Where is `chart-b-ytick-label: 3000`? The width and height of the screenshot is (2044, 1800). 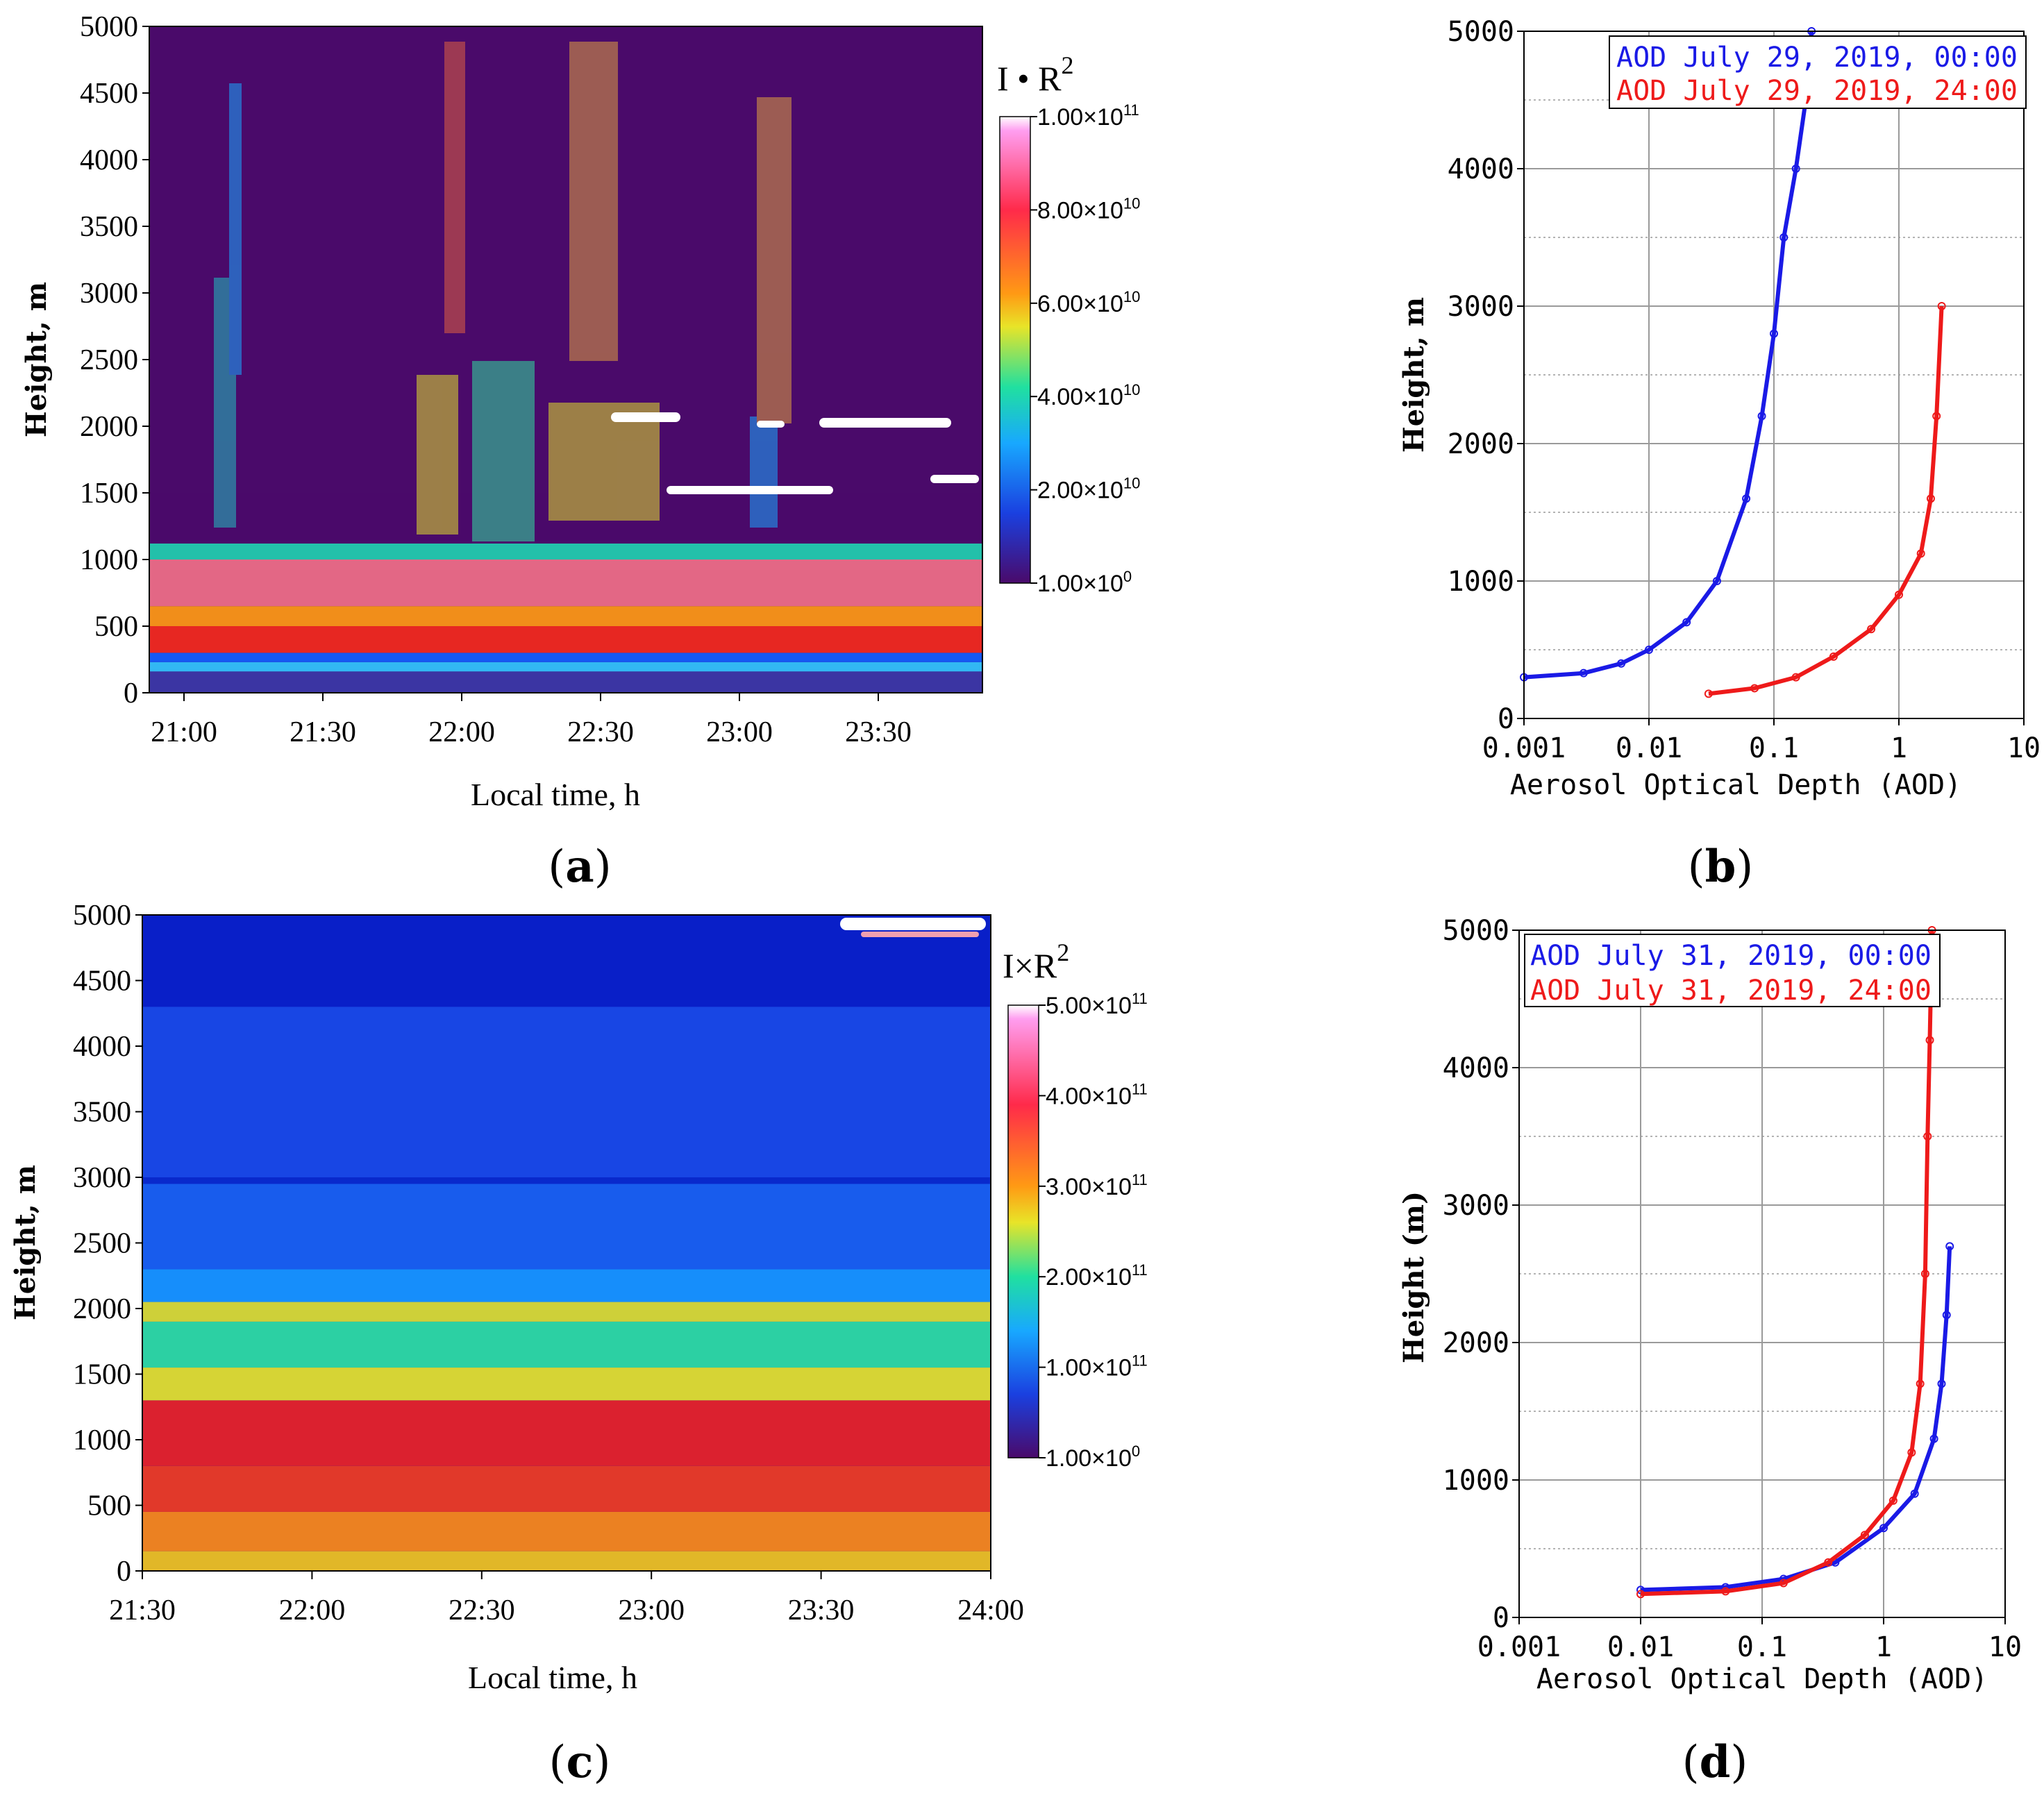 chart-b-ytick-label: 3000 is located at coordinates (1481, 307).